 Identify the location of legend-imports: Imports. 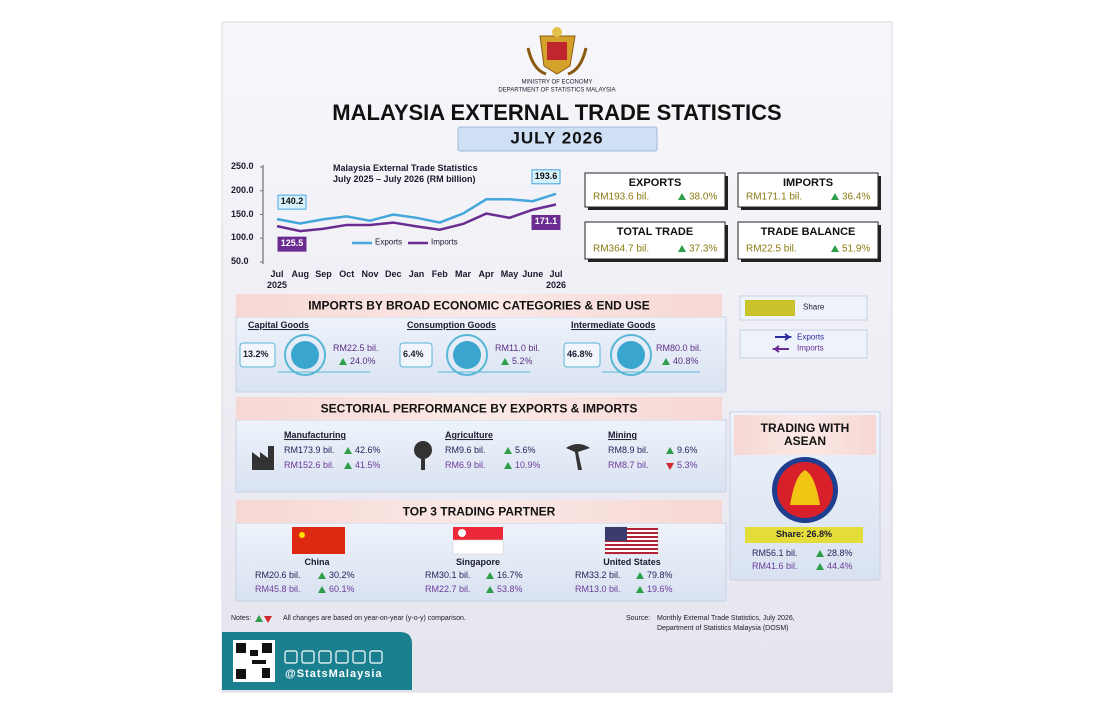
(810, 348).